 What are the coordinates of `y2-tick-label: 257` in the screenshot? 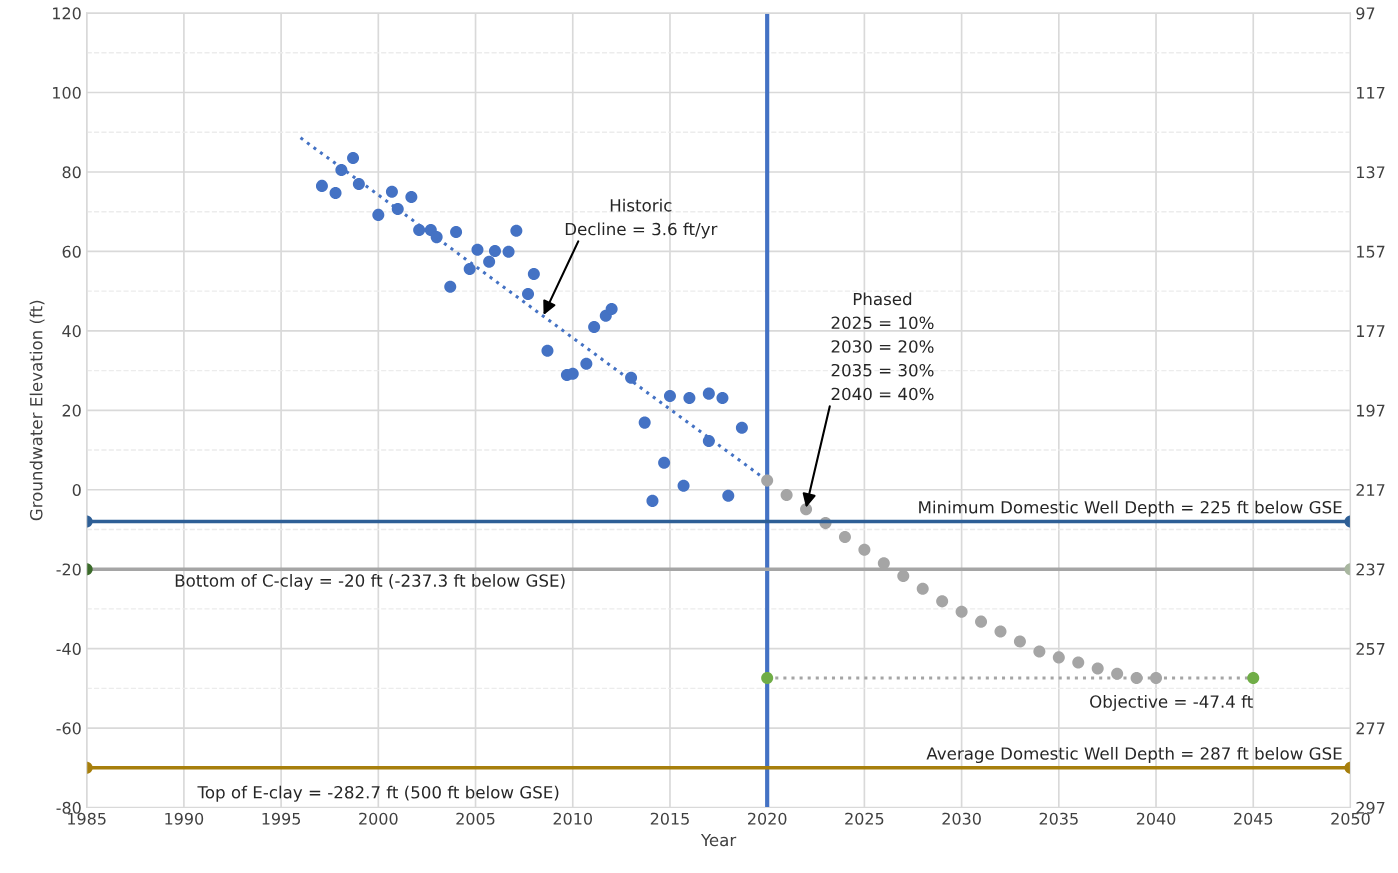 It's located at (1370, 648).